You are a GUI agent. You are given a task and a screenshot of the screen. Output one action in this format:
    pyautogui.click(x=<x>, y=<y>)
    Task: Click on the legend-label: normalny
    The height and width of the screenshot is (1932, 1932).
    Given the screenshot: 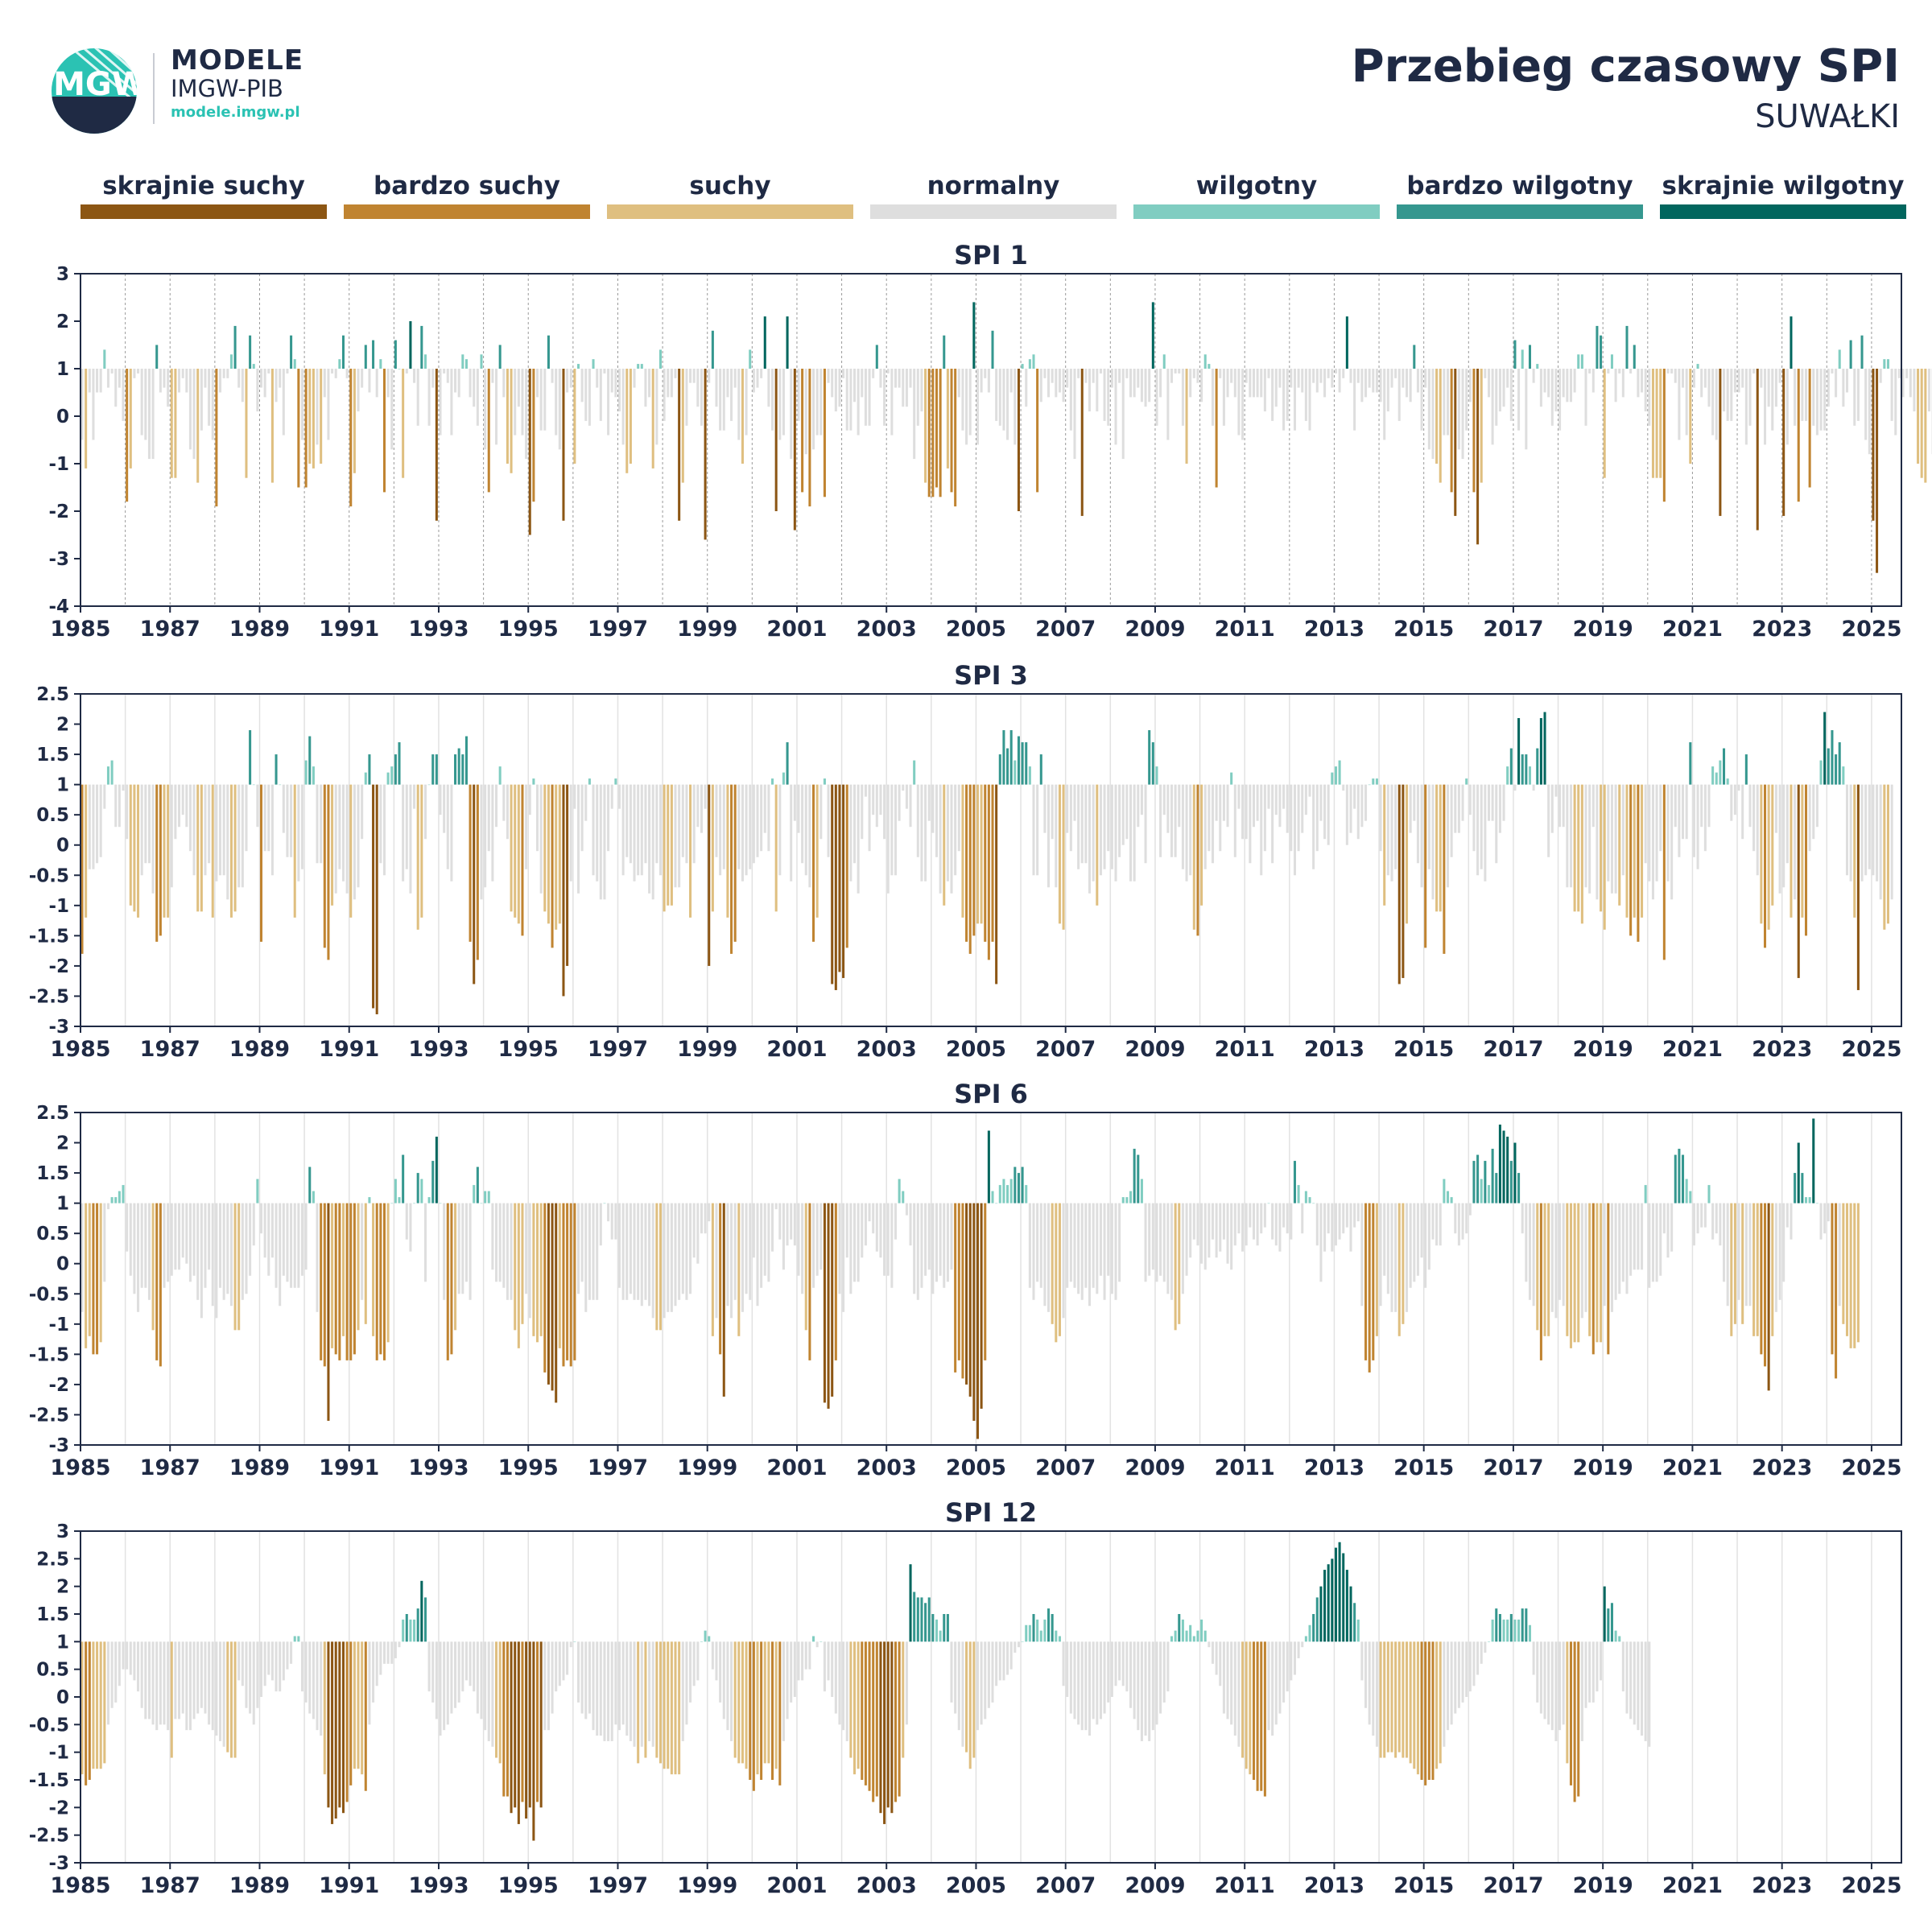 What is the action you would take?
    pyautogui.click(x=993, y=185)
    